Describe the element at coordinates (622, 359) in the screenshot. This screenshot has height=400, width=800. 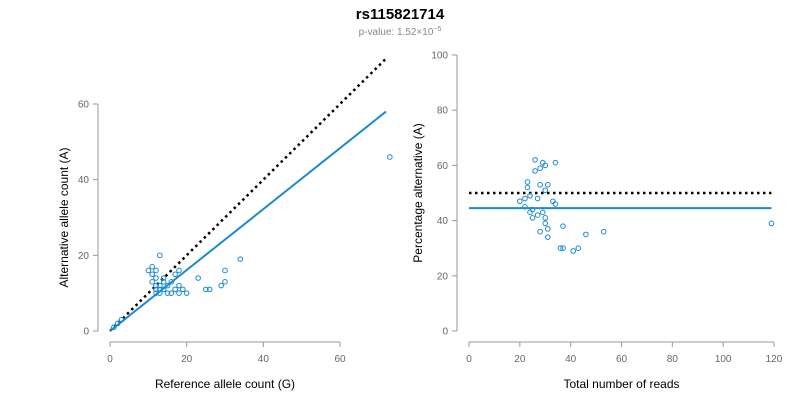
I see `percentage-x-tick-label: 60` at that location.